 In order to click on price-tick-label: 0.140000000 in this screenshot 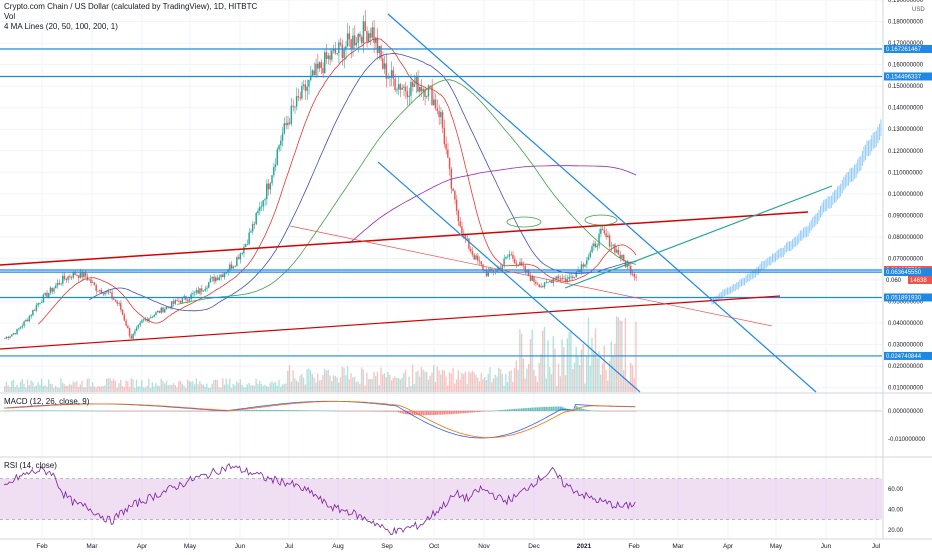, I will do `click(906, 109)`.